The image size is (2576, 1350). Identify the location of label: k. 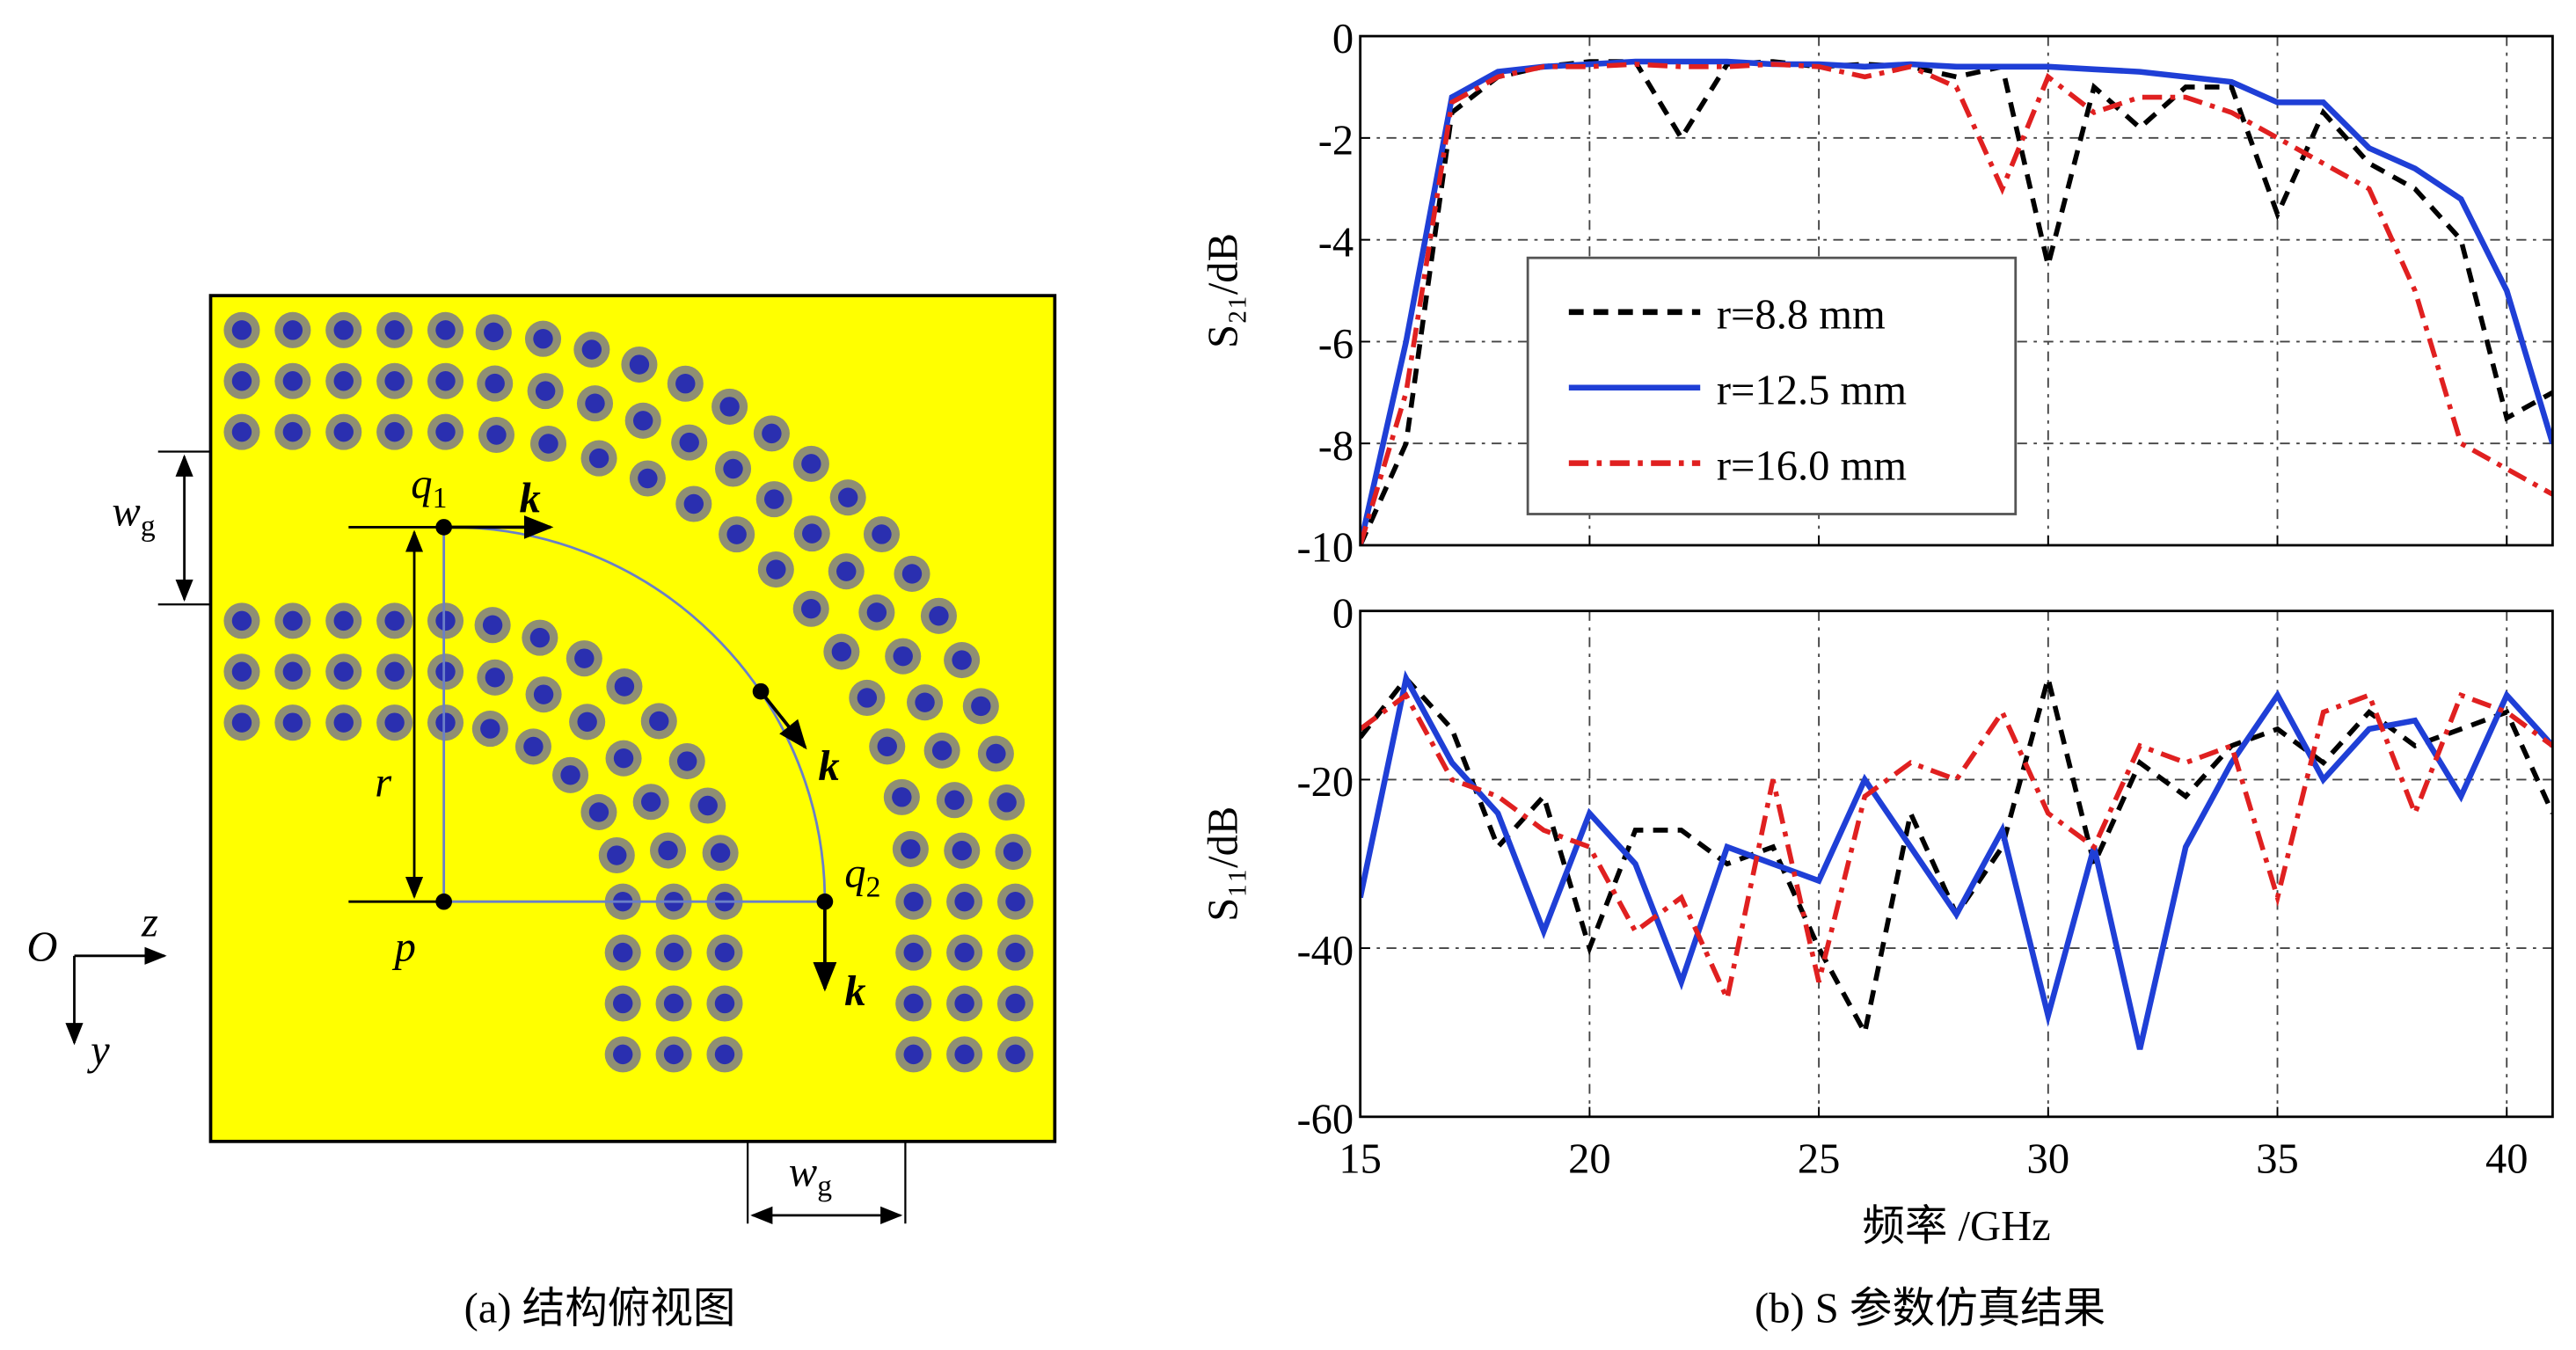
(828, 766).